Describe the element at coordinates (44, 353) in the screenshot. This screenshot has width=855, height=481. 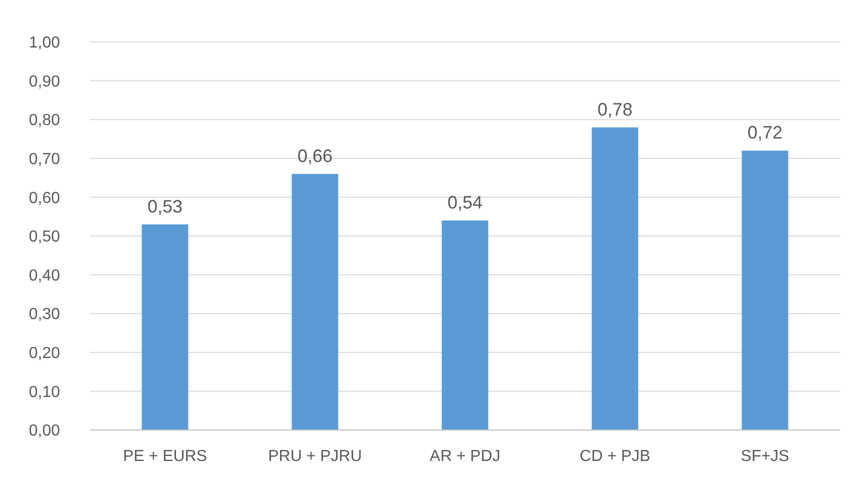
I see `y-tick-label: 0,20` at that location.